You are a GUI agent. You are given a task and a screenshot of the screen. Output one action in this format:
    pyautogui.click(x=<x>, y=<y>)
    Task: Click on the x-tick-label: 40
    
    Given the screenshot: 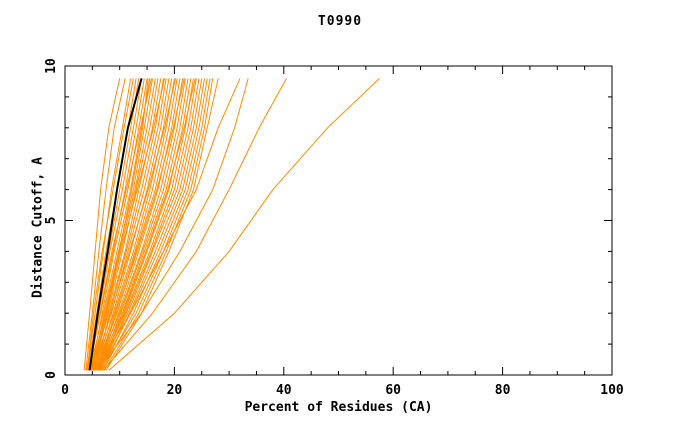 What is the action you would take?
    pyautogui.click(x=284, y=390)
    